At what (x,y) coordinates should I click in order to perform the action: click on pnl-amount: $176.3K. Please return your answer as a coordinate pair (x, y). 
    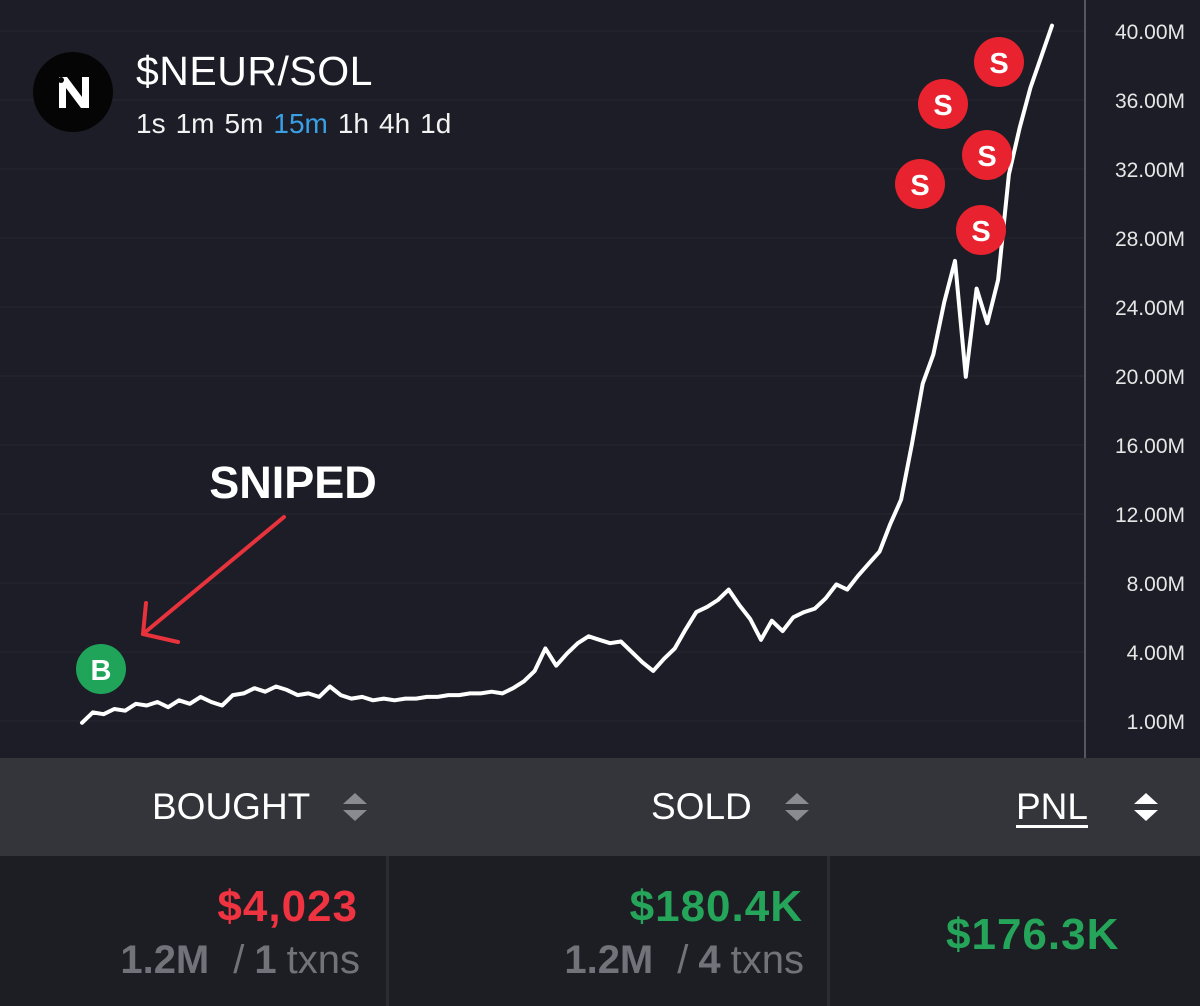
    Looking at the image, I should click on (1033, 934).